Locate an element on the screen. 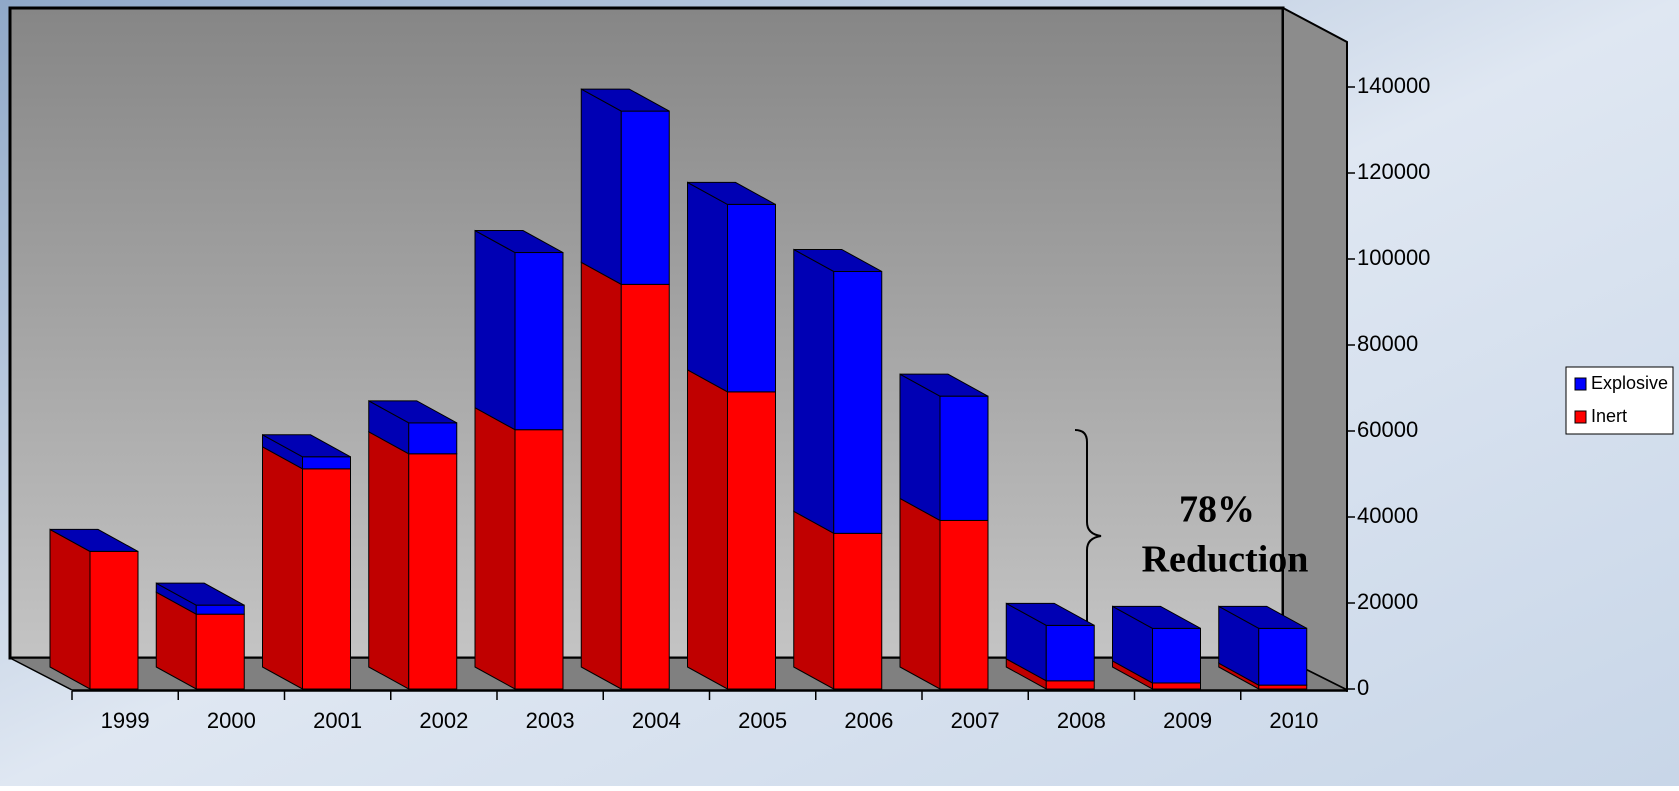 This screenshot has height=791, width=1679. y-tick-label: 40000 is located at coordinates (1387, 515).